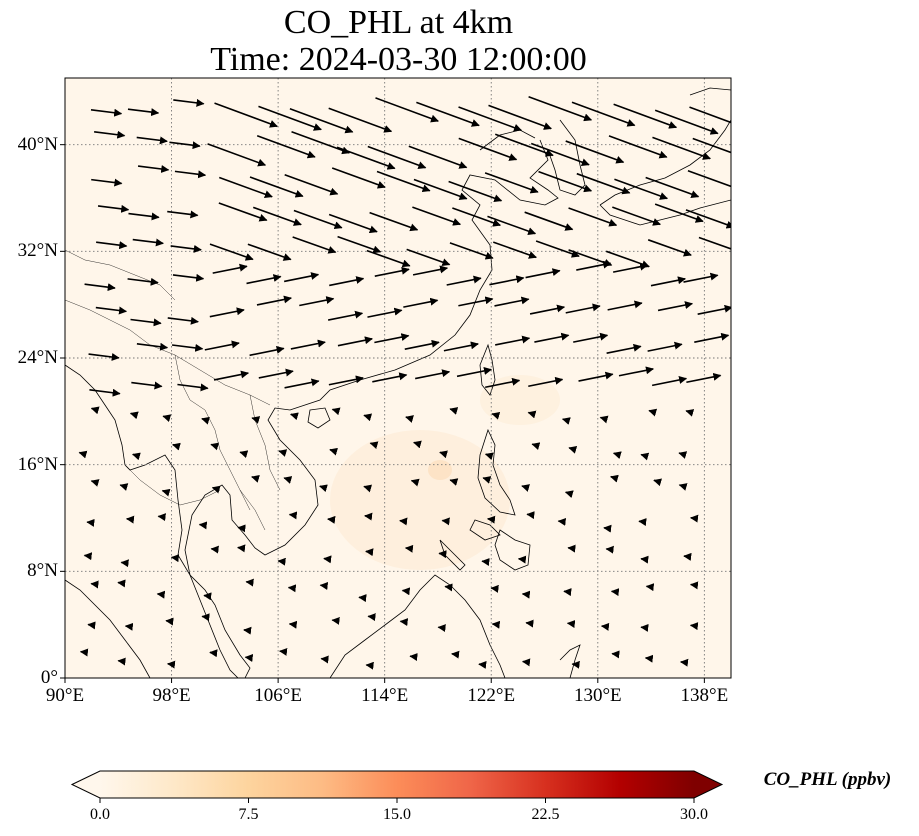 This screenshot has width=919, height=836. What do you see at coordinates (398, 59) in the screenshot?
I see `map-subtitle: Time: 2024-03-30 12:00:00` at bounding box center [398, 59].